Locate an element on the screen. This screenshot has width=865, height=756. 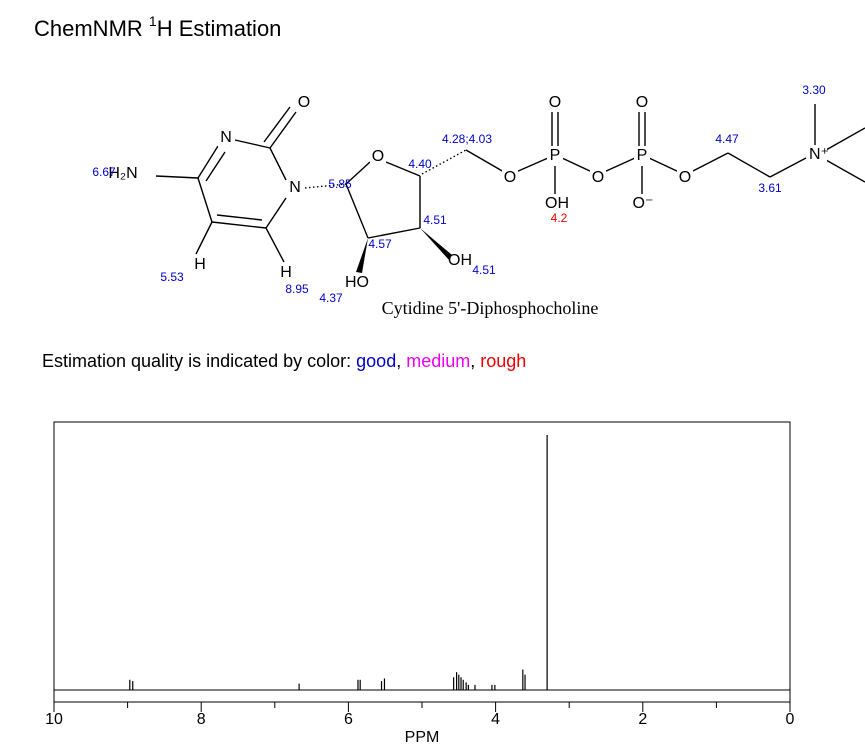
x-tick-label: 4 is located at coordinates (495, 719).